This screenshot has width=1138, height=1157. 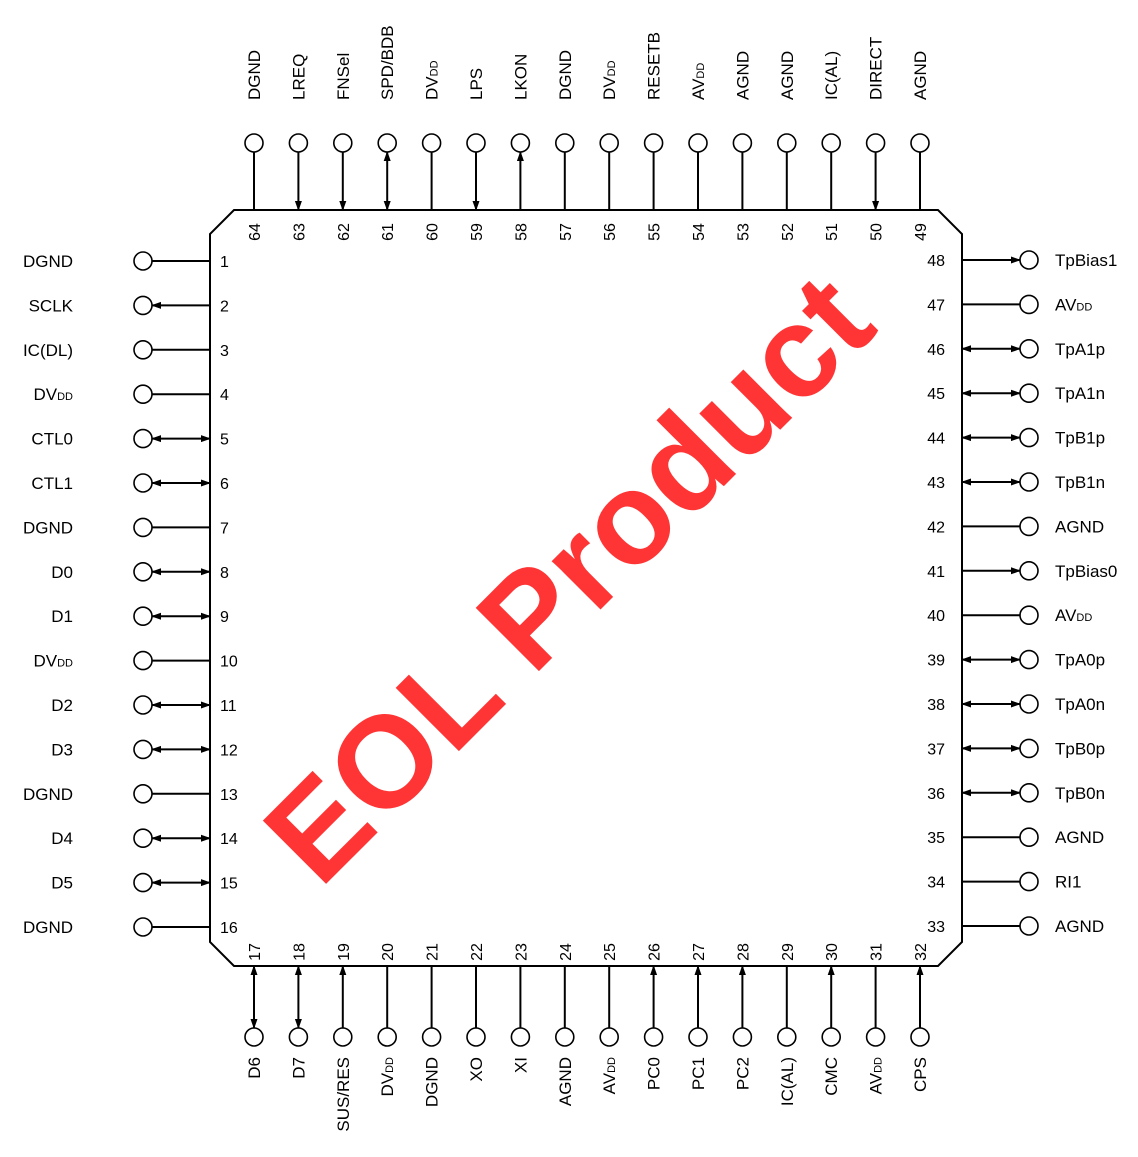 I want to click on pin-25-label-group: AVDD, so click(x=609, y=1075).